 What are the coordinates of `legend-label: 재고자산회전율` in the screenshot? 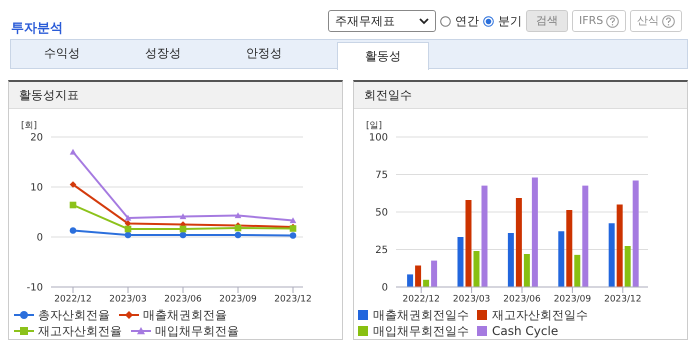 It's located at (80, 331).